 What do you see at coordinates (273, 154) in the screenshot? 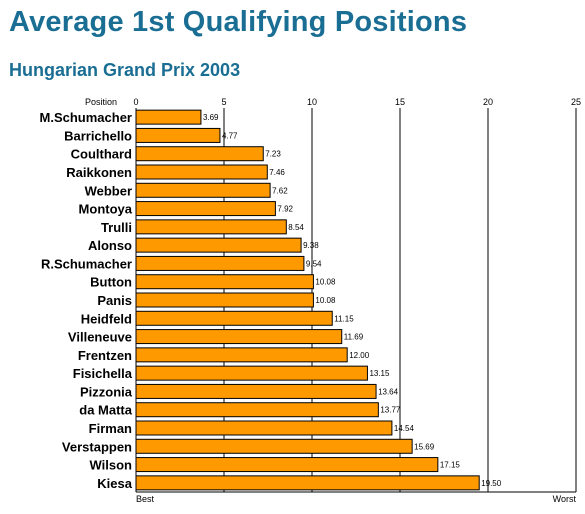
I see `value-label: 7.23` at bounding box center [273, 154].